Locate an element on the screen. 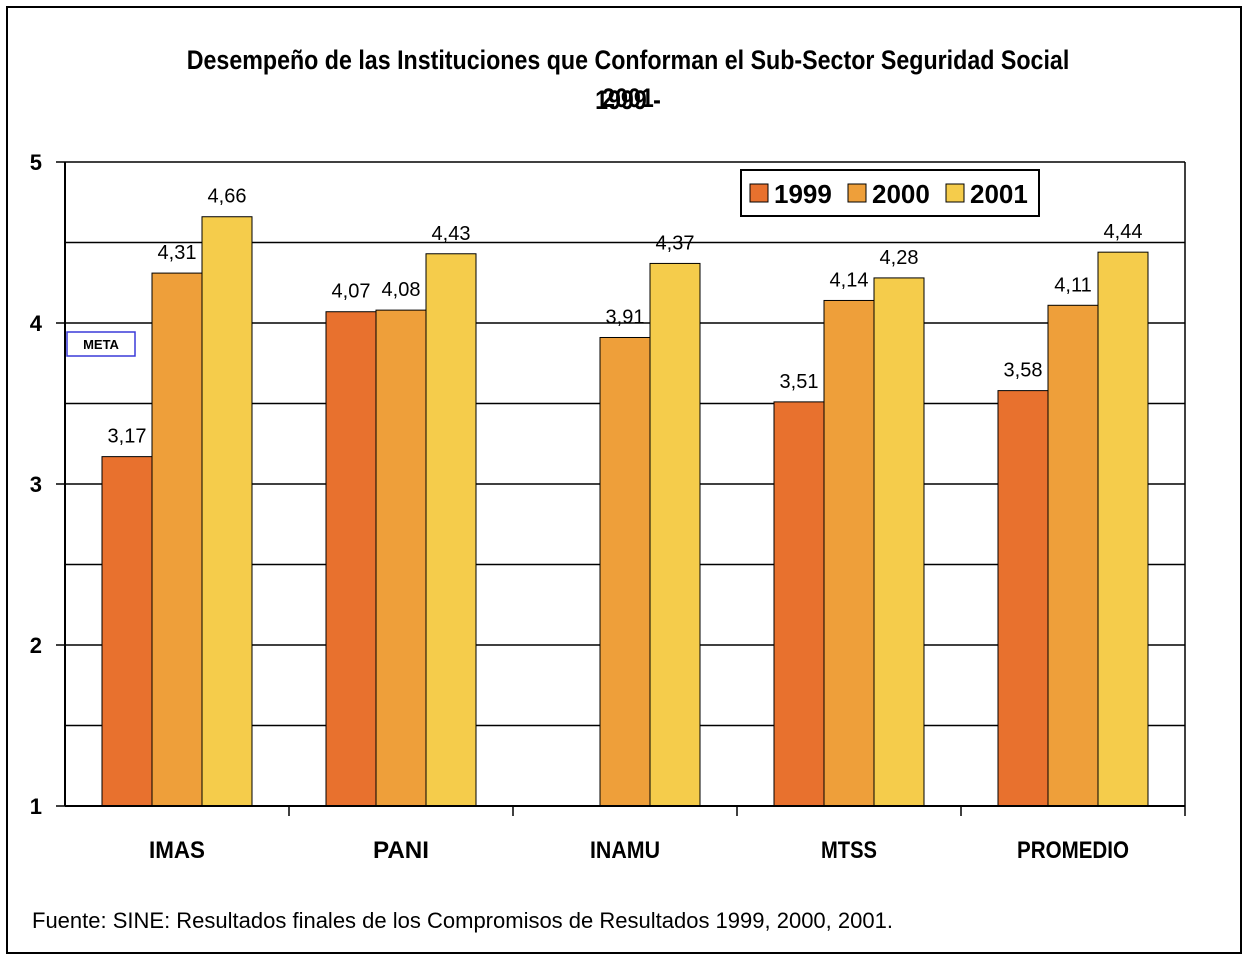 Image resolution: width=1256 pixels, height=968 pixels. y-tick-label-5: 5 is located at coordinates (36, 162).